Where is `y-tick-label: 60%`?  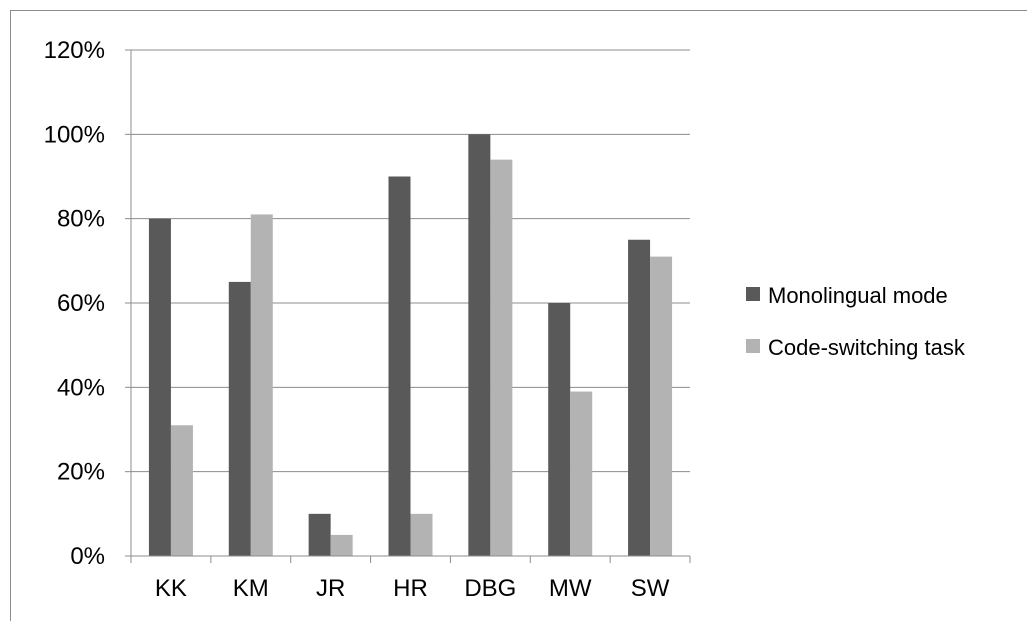
y-tick-label: 60% is located at coordinates (81, 303).